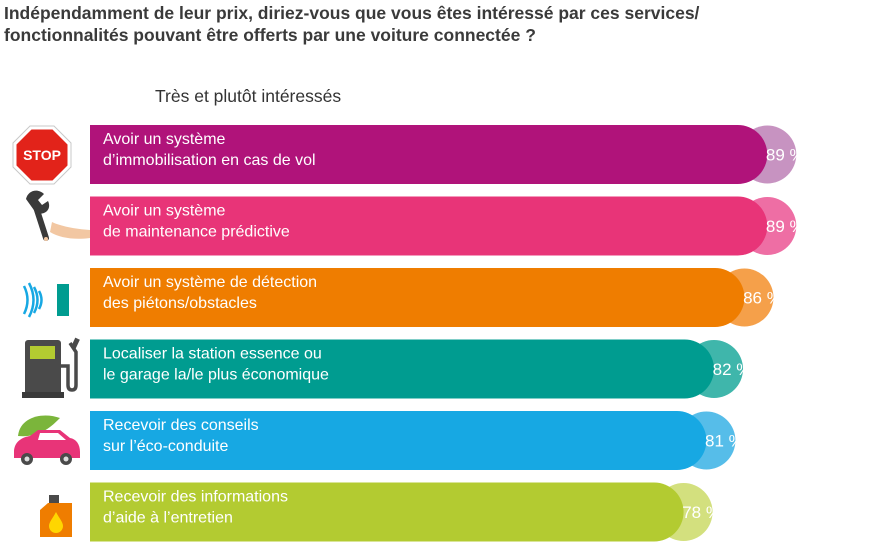 The width and height of the screenshot is (880, 544). What do you see at coordinates (212, 354) in the screenshot?
I see `category-label: Localiser la station essence ou` at bounding box center [212, 354].